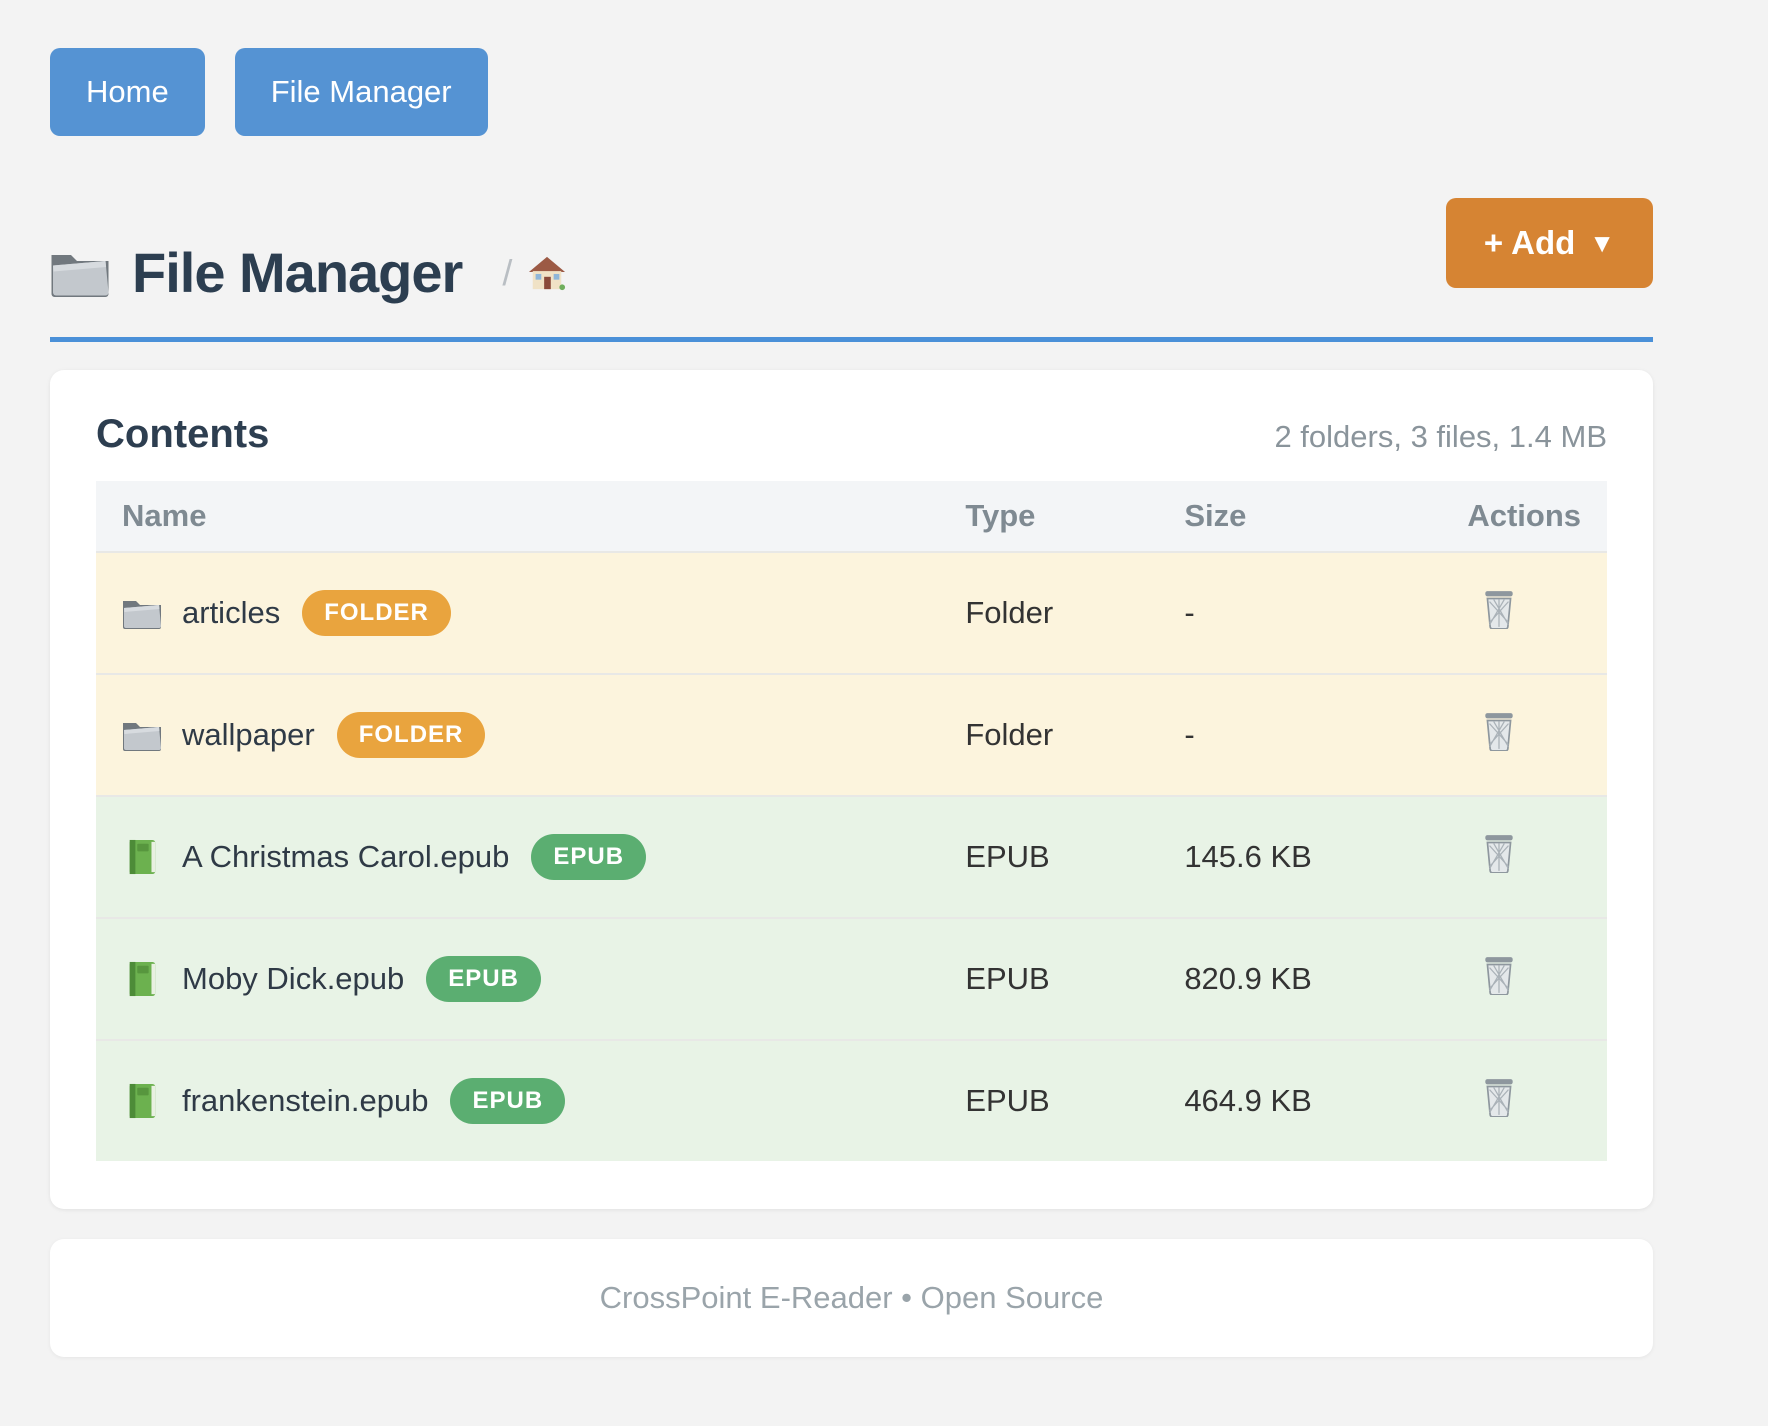  I want to click on breadcrumb: /, so click(534, 273).